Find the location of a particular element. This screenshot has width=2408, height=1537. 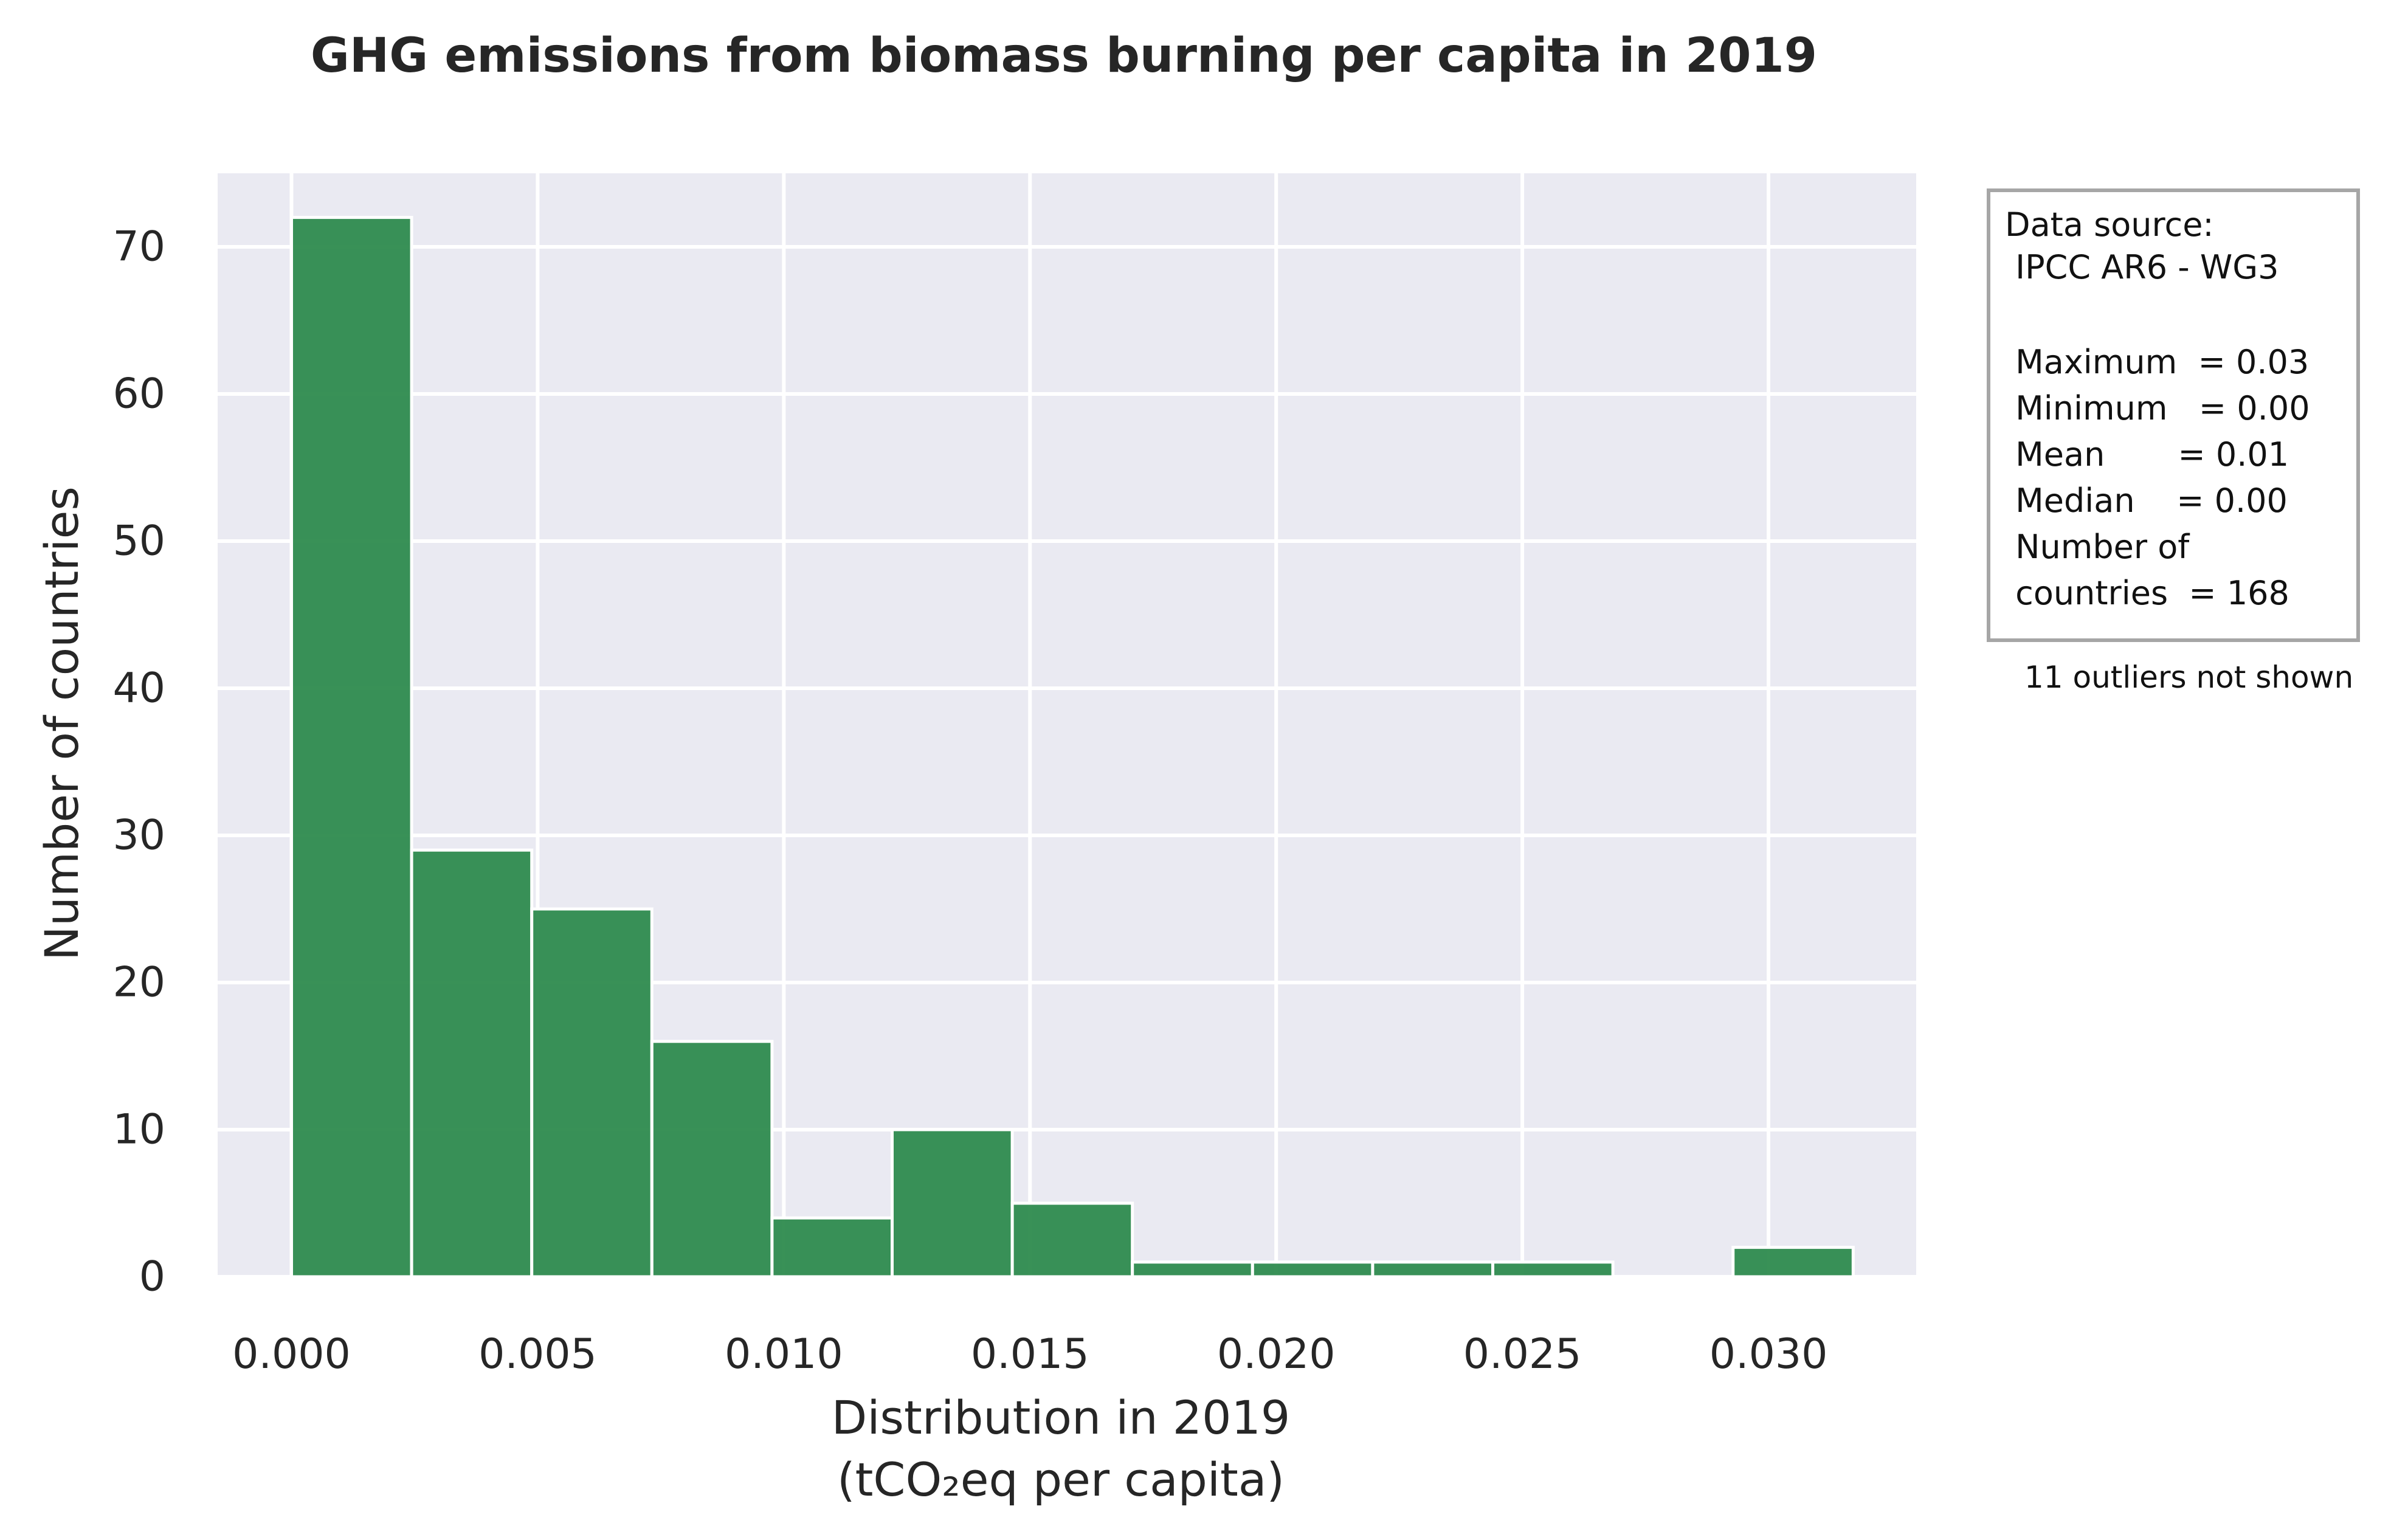

y-tick-label-6: 60 is located at coordinates (138, 394).